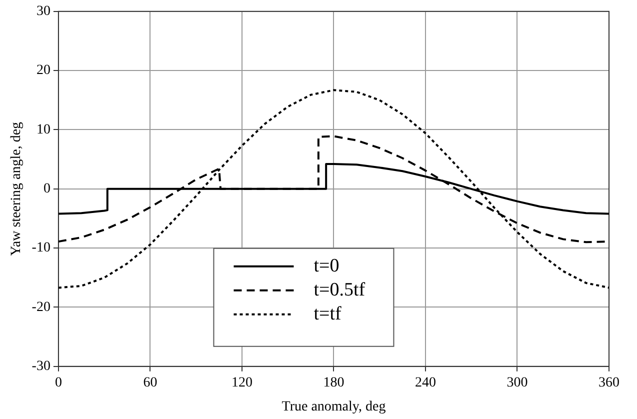 The width and height of the screenshot is (637, 419). What do you see at coordinates (333, 382) in the screenshot?
I see `x-tick-label: 180` at bounding box center [333, 382].